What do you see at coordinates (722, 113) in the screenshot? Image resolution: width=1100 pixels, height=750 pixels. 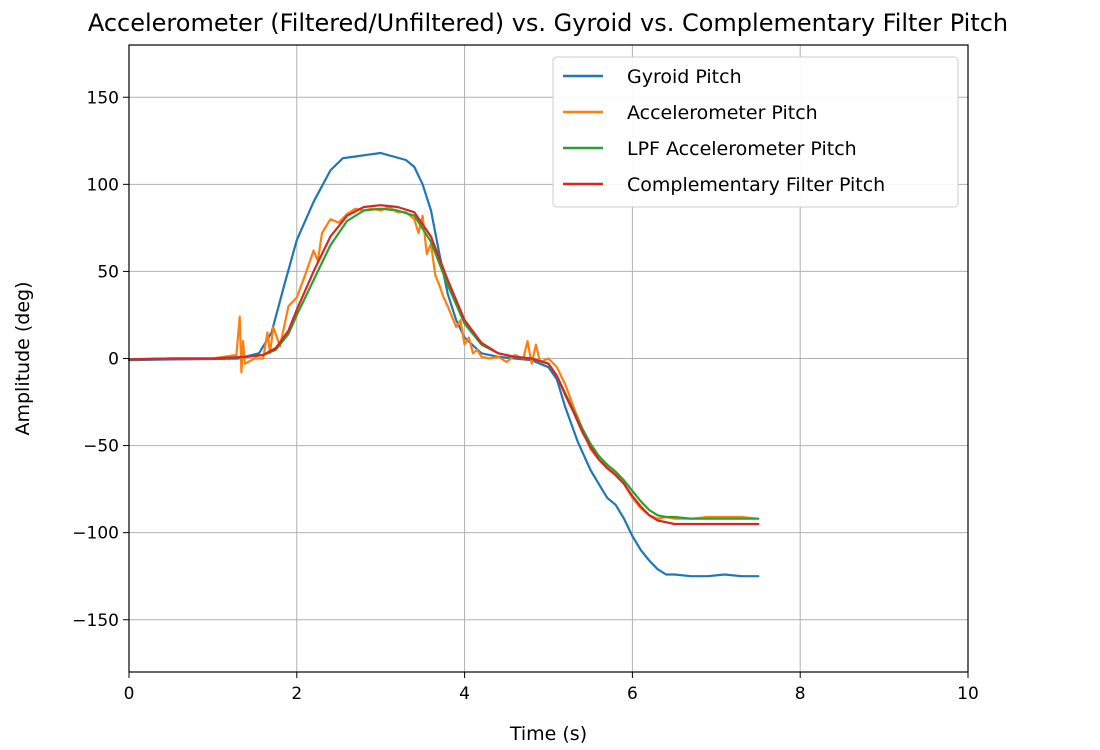 I see `legend-label-accelerometer-pitch: Accelerometer Pitch` at bounding box center [722, 113].